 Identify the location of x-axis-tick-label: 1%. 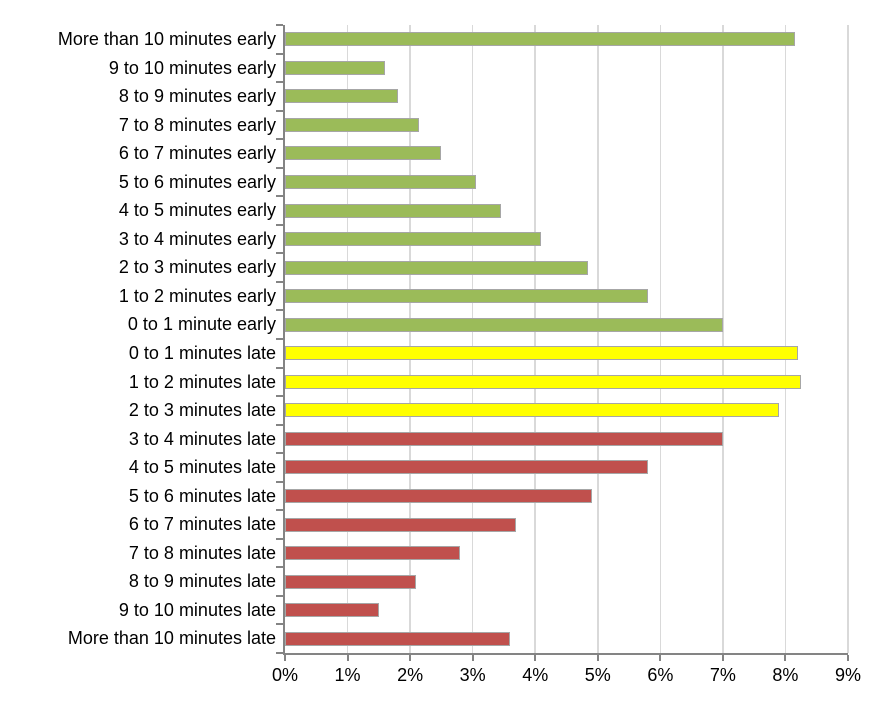
(347, 675).